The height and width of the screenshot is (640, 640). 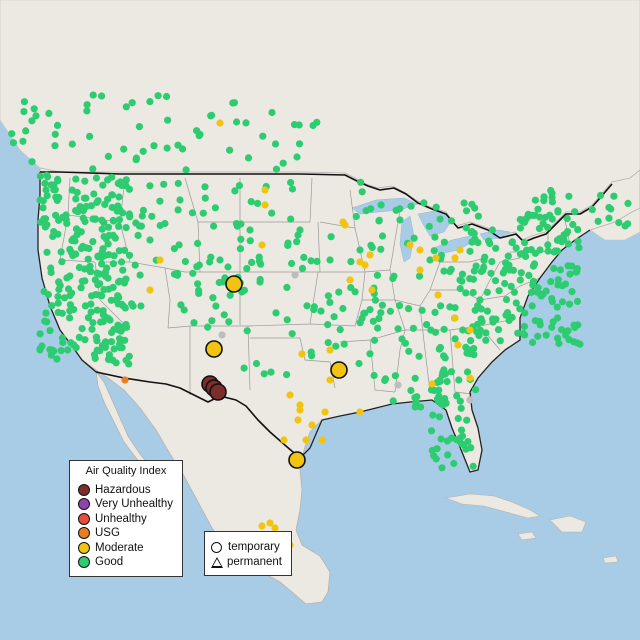 I want to click on legend-label: Hazardous, so click(x=123, y=489).